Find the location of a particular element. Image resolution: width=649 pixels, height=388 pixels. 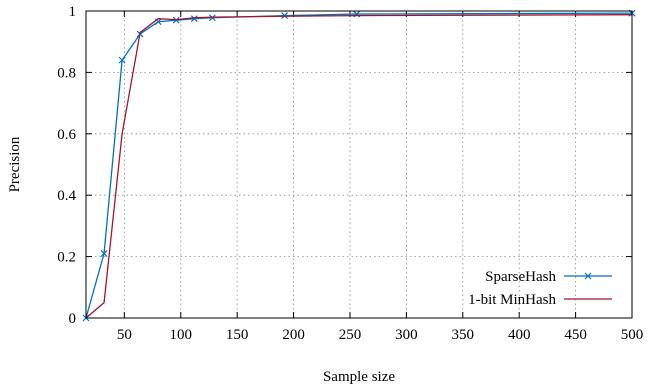

y-tick-label: 0.4 is located at coordinates (66, 196).